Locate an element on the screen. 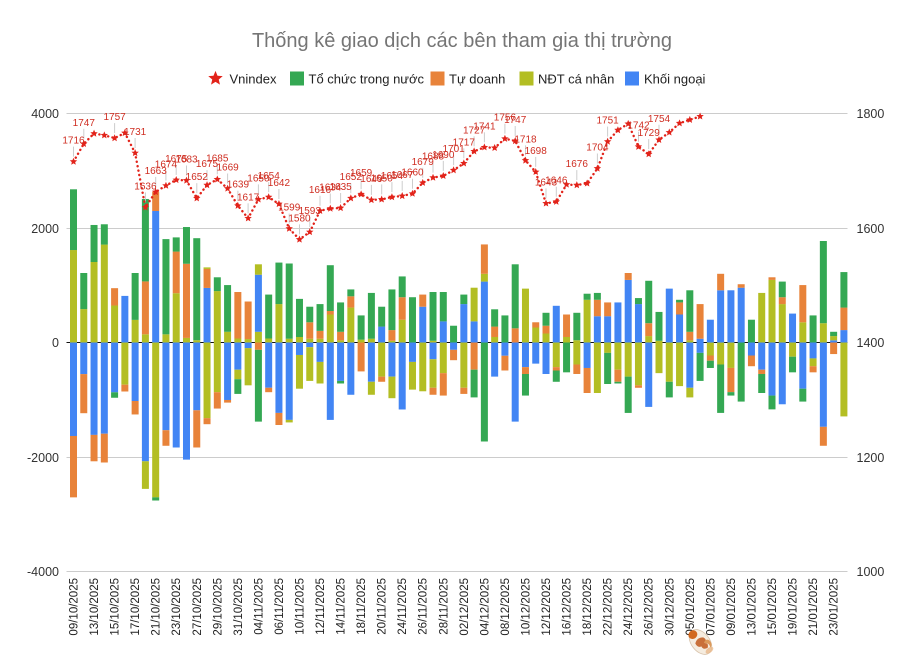 The width and height of the screenshot is (911, 670). svg-text: Khối ngoại is located at coordinates (675, 79).